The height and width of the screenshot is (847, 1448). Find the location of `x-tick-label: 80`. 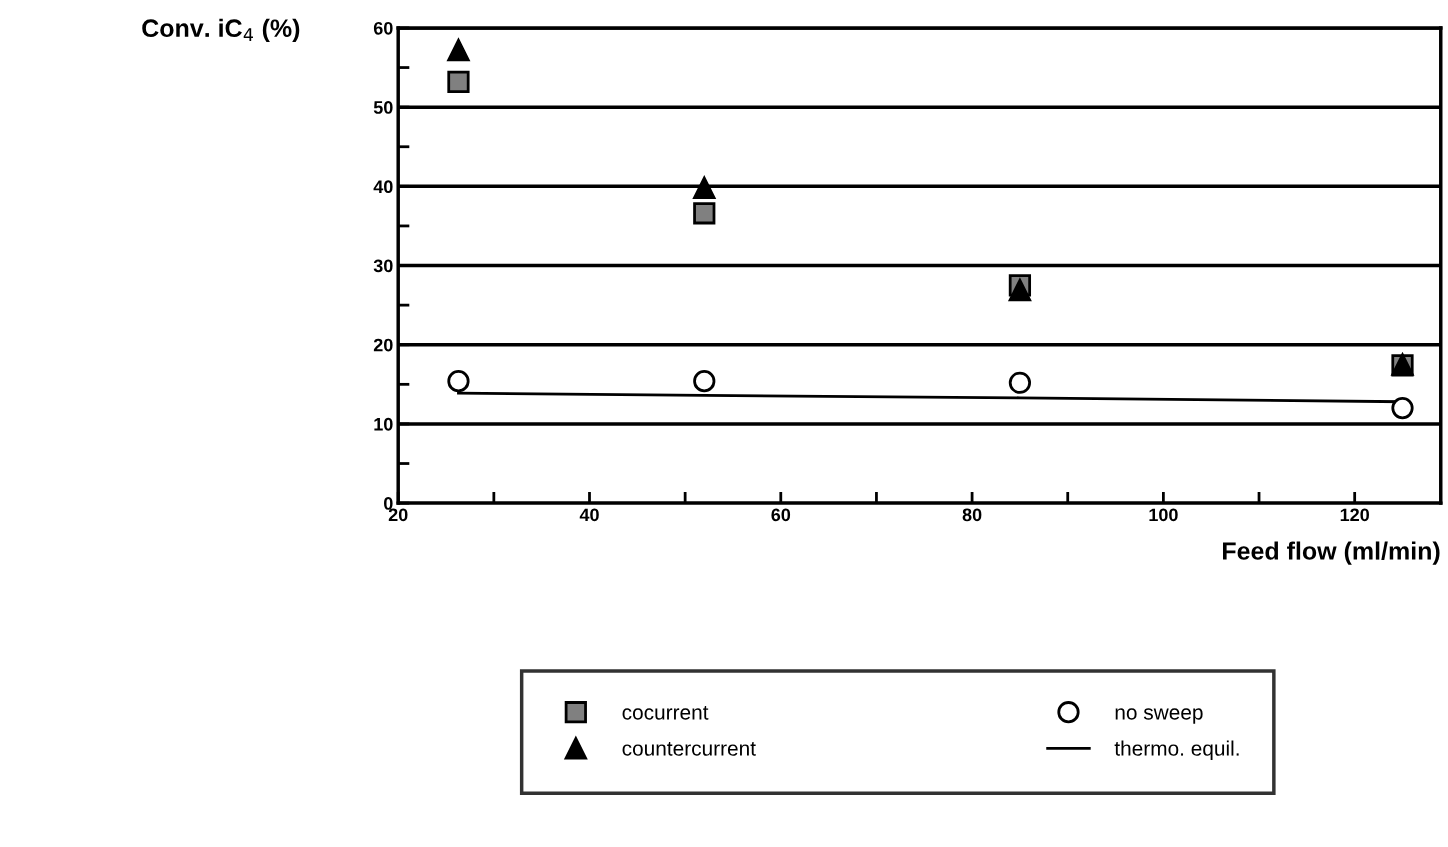

x-tick-label: 80 is located at coordinates (972, 515).